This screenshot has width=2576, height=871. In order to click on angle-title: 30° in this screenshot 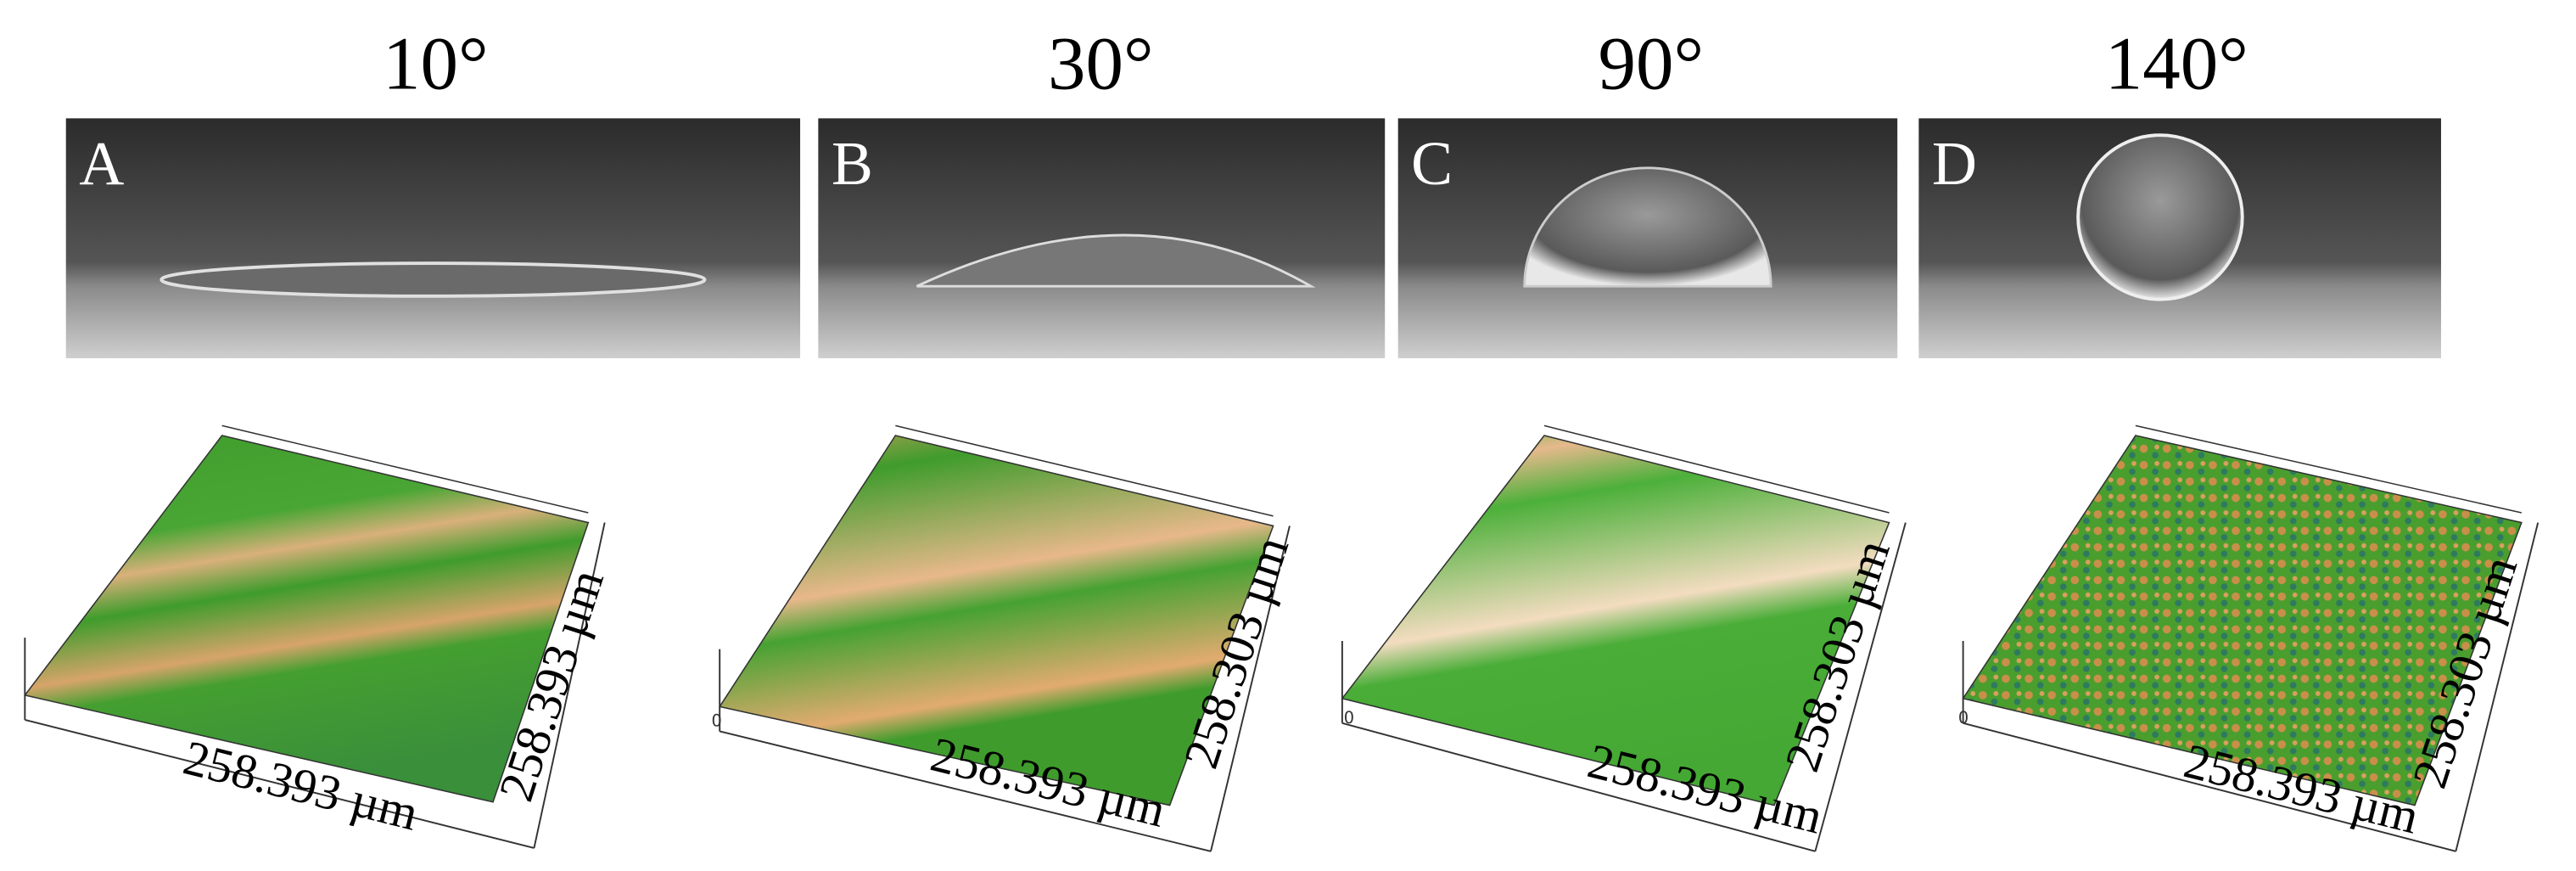, I will do `click(1101, 64)`.